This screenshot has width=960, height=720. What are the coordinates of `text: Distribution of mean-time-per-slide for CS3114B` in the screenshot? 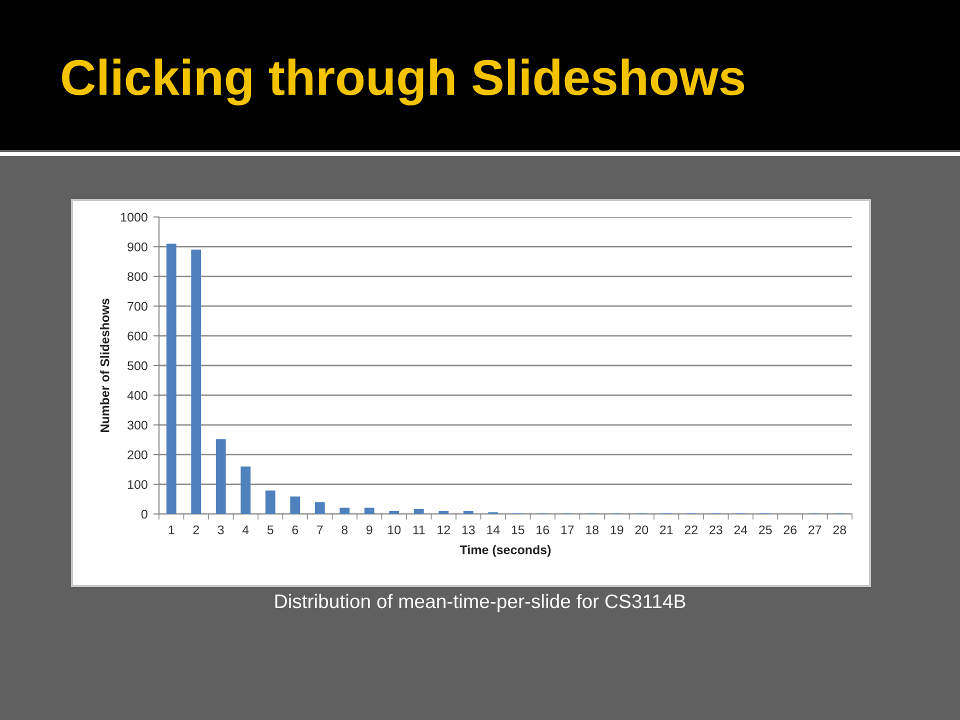 It's located at (480, 603).